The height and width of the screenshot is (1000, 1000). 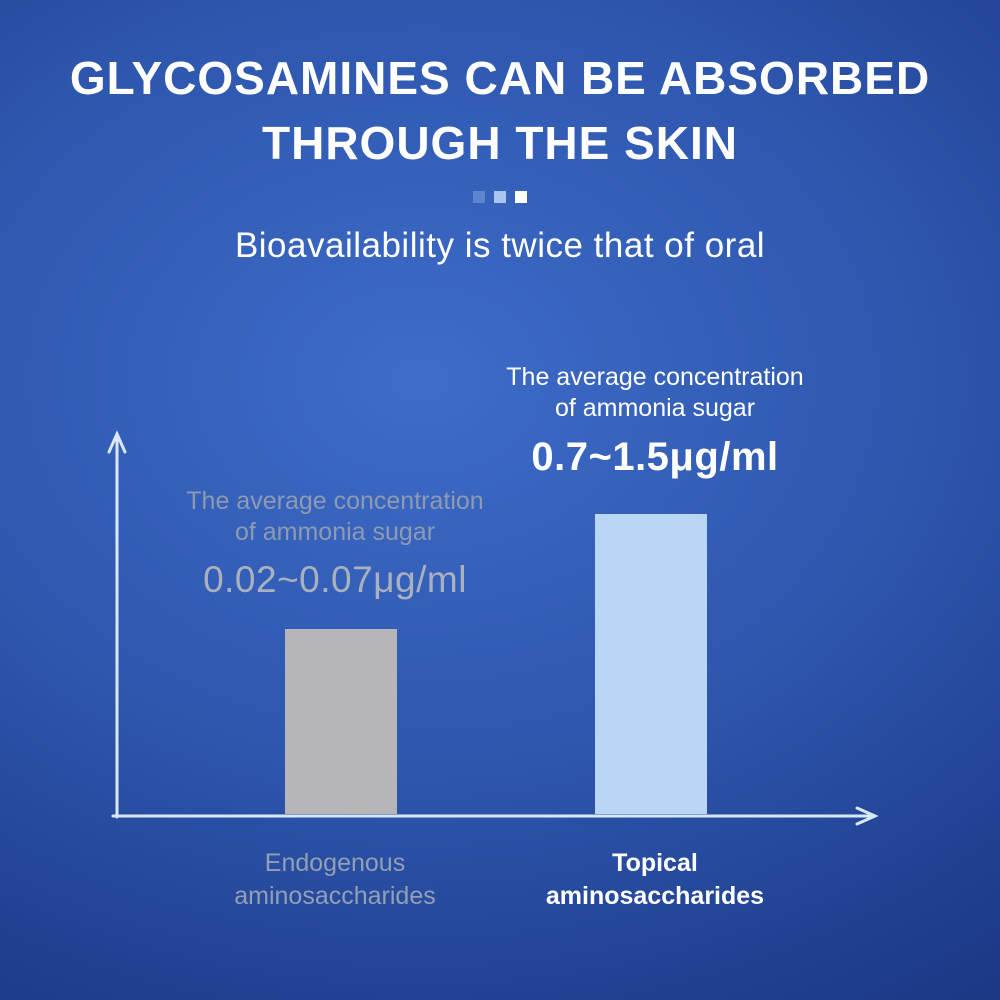 What do you see at coordinates (867, 816) in the screenshot?
I see `x-axis-arrow-icon` at bounding box center [867, 816].